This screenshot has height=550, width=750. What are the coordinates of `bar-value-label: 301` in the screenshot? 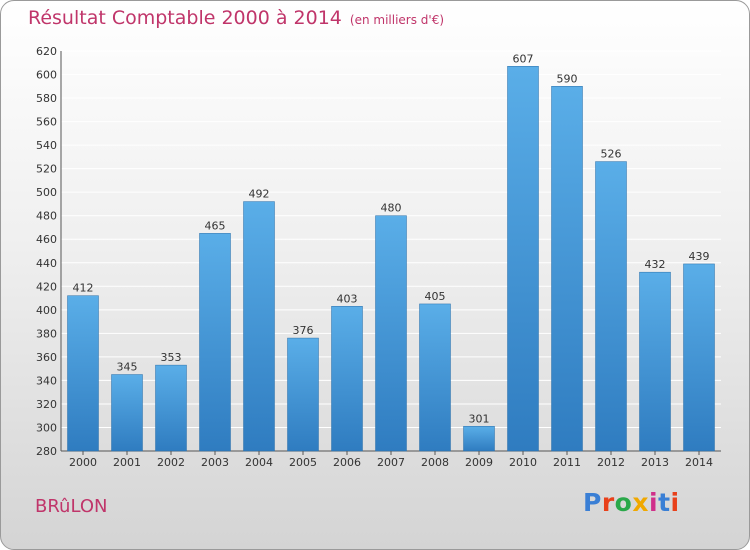 It's located at (479, 418).